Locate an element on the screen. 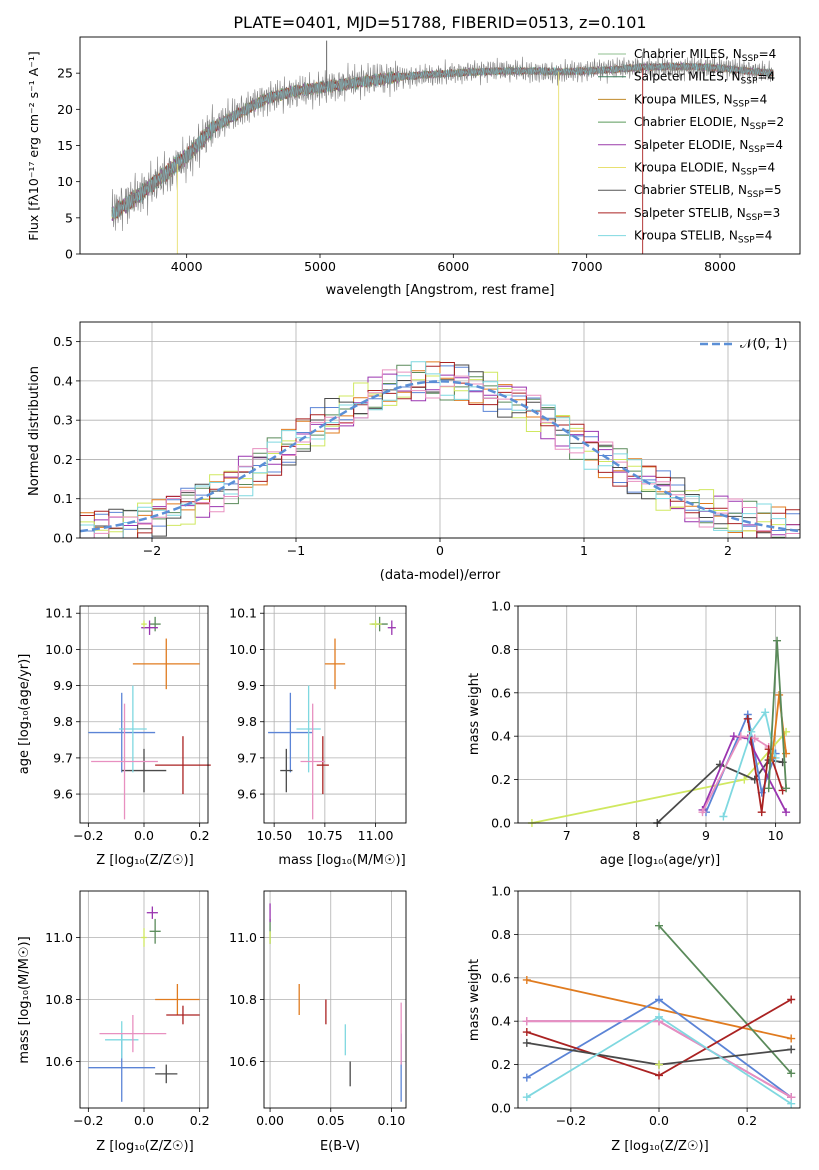 This screenshot has width=819, height=1170. spectrum-xlabel: wavelength [Angstrom, rest frame] is located at coordinates (440, 290).